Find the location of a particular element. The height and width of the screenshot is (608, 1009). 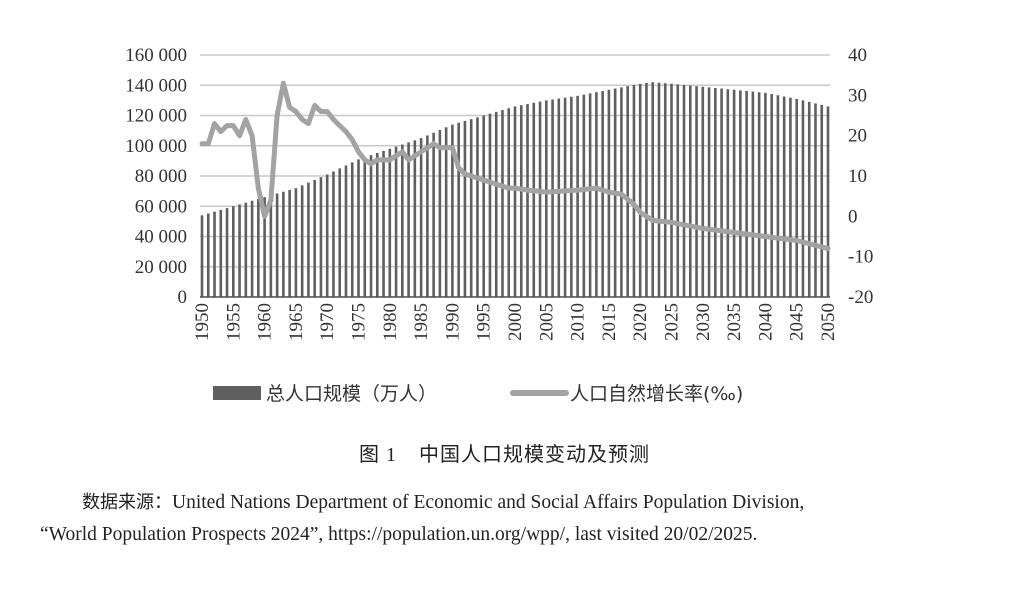

y-right-tick-label: -10 is located at coordinates (860, 257).